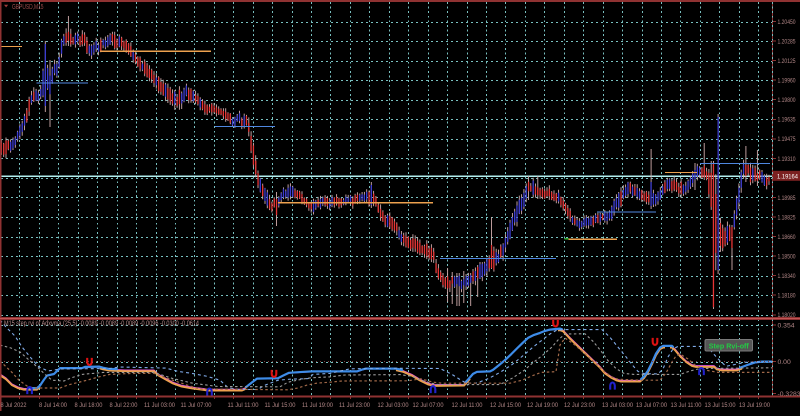  Describe the element at coordinates (787, 315) in the screenshot. I see `svg-text: 1.18020` at that location.